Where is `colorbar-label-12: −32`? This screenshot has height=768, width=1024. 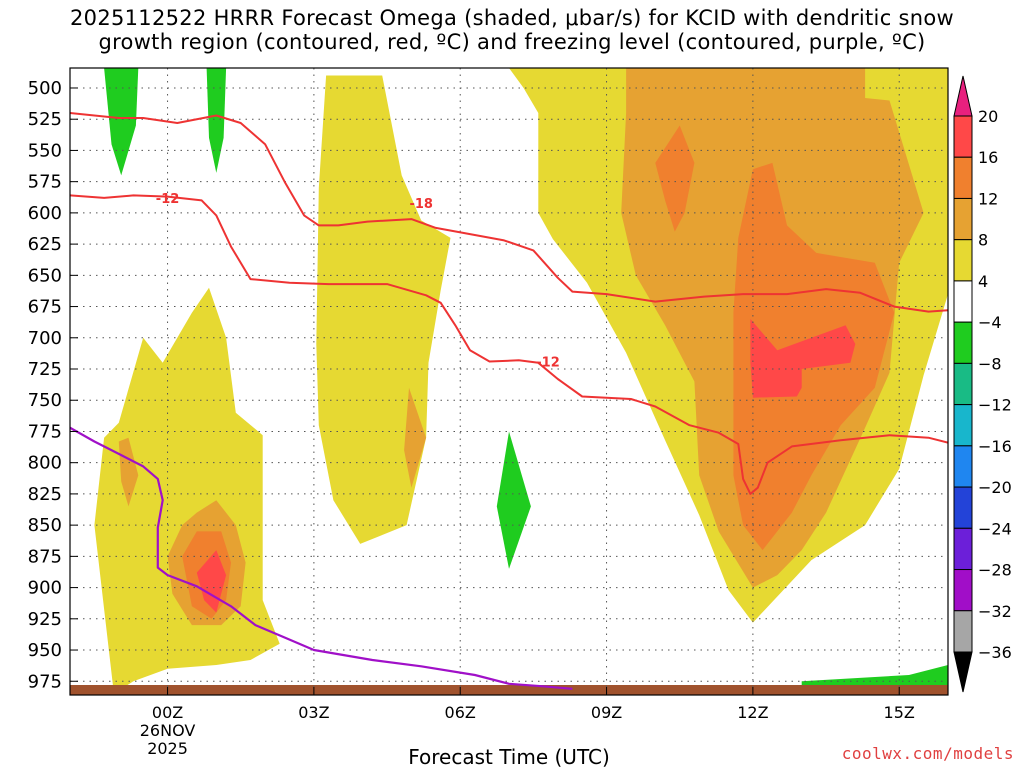
colorbar-label-12: −32 is located at coordinates (995, 611).